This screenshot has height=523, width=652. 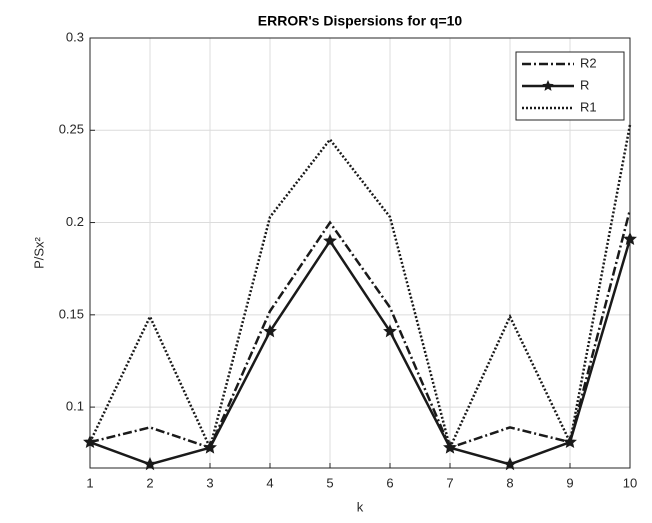 I want to click on y-tick-label: 0.2, so click(x=75, y=221).